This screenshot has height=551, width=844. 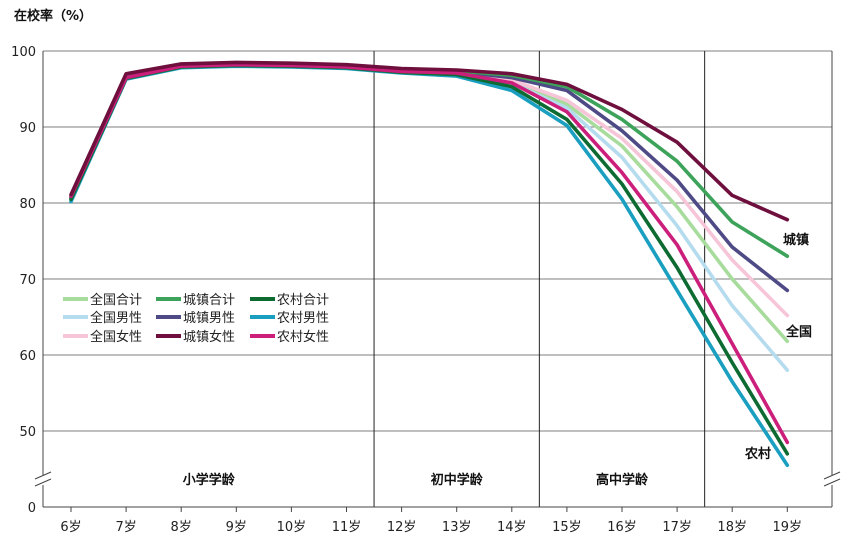 I want to click on x-tick-label: 16岁, so click(x=622, y=527).